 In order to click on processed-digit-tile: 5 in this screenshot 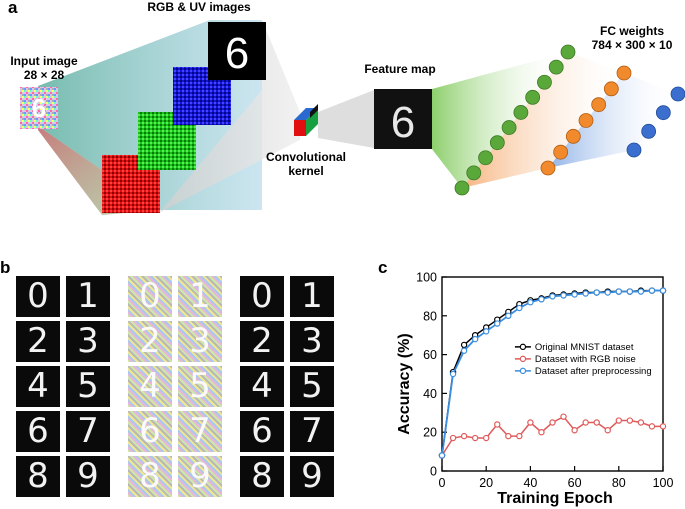, I will do `click(312, 386)`.